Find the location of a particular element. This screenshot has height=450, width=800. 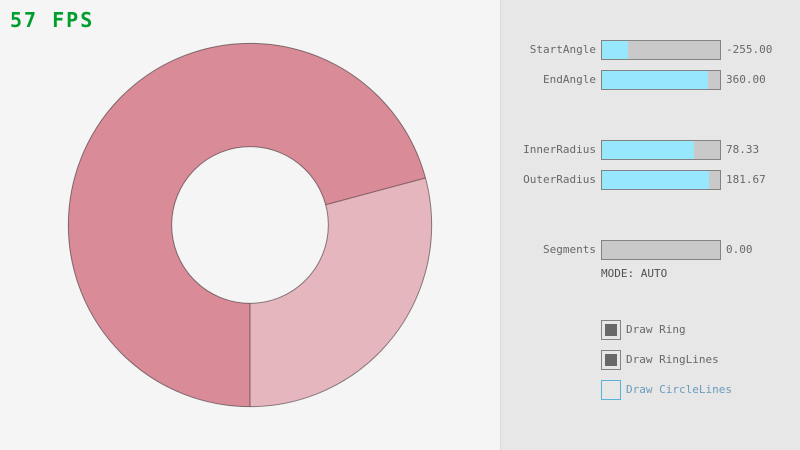

checkbox-label: Draw CircleLines is located at coordinates (679, 389).